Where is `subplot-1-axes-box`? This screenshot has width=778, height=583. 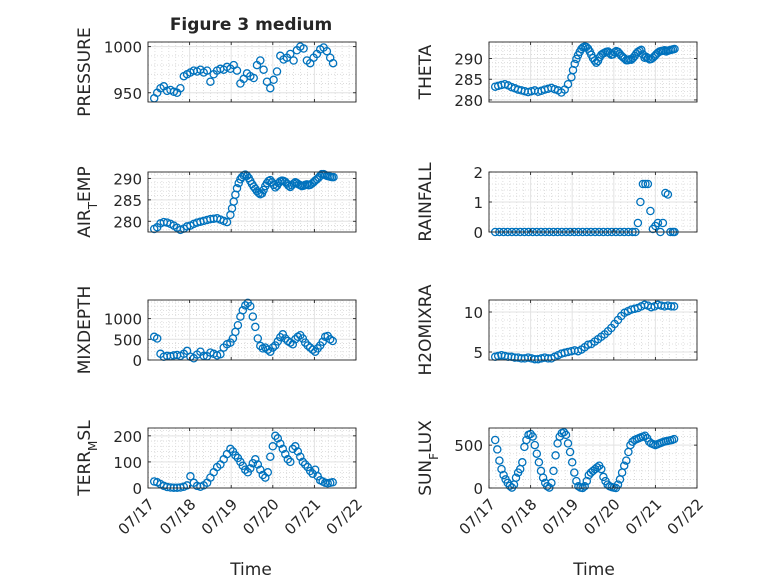 subplot-1-axes-box is located at coordinates (593, 72).